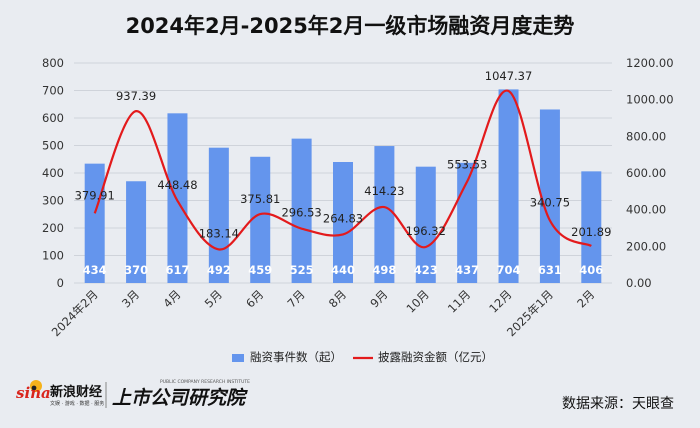  Describe the element at coordinates (591, 270) in the screenshot. I see `bar-data-label: 406` at that location.